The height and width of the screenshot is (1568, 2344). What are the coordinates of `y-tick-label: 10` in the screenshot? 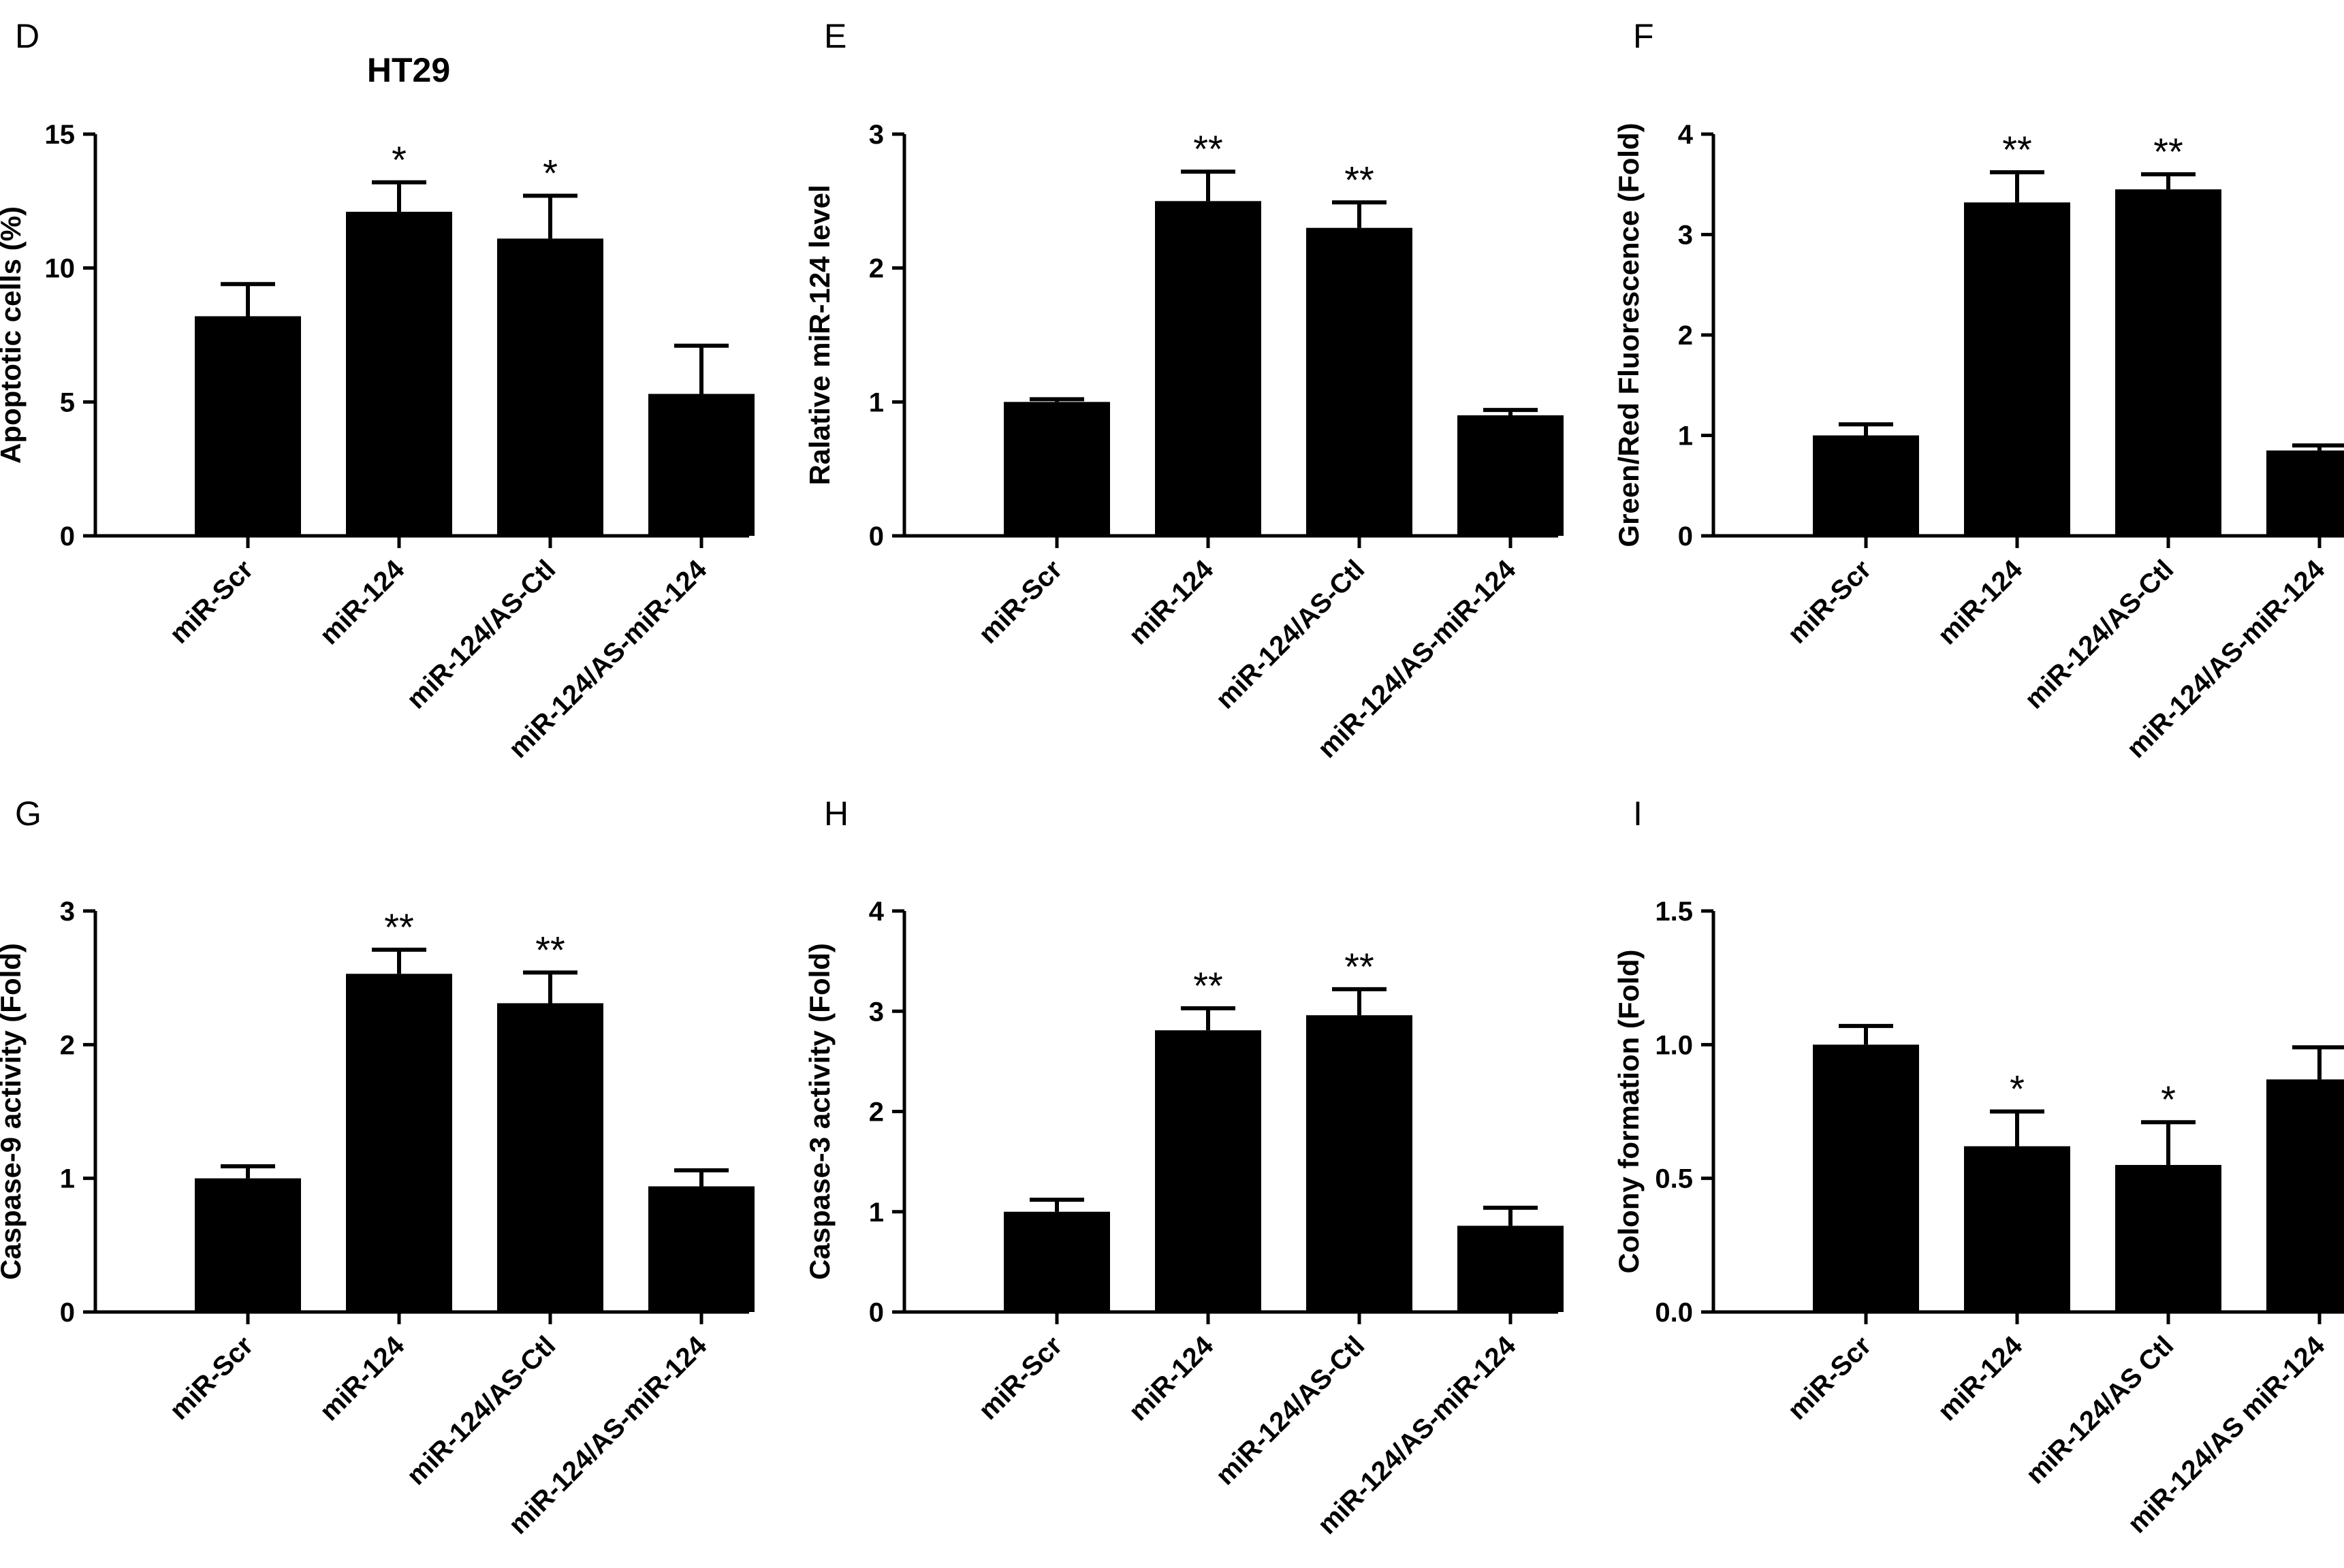 It's located at (60, 269).